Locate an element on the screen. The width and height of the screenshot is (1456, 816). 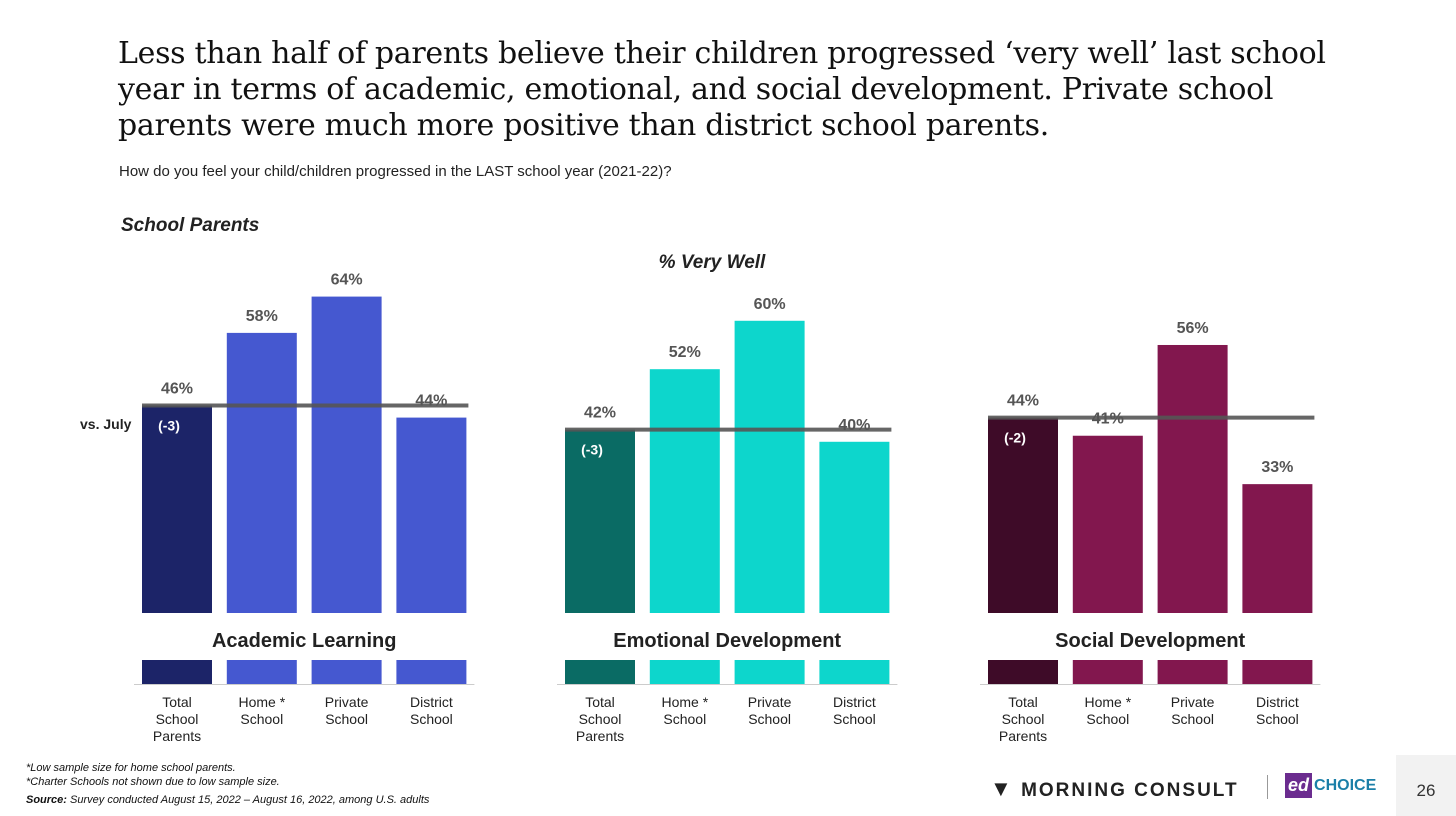
morning-consult-logo-text: MORNING CONSULT is located at coordinates (1130, 790).